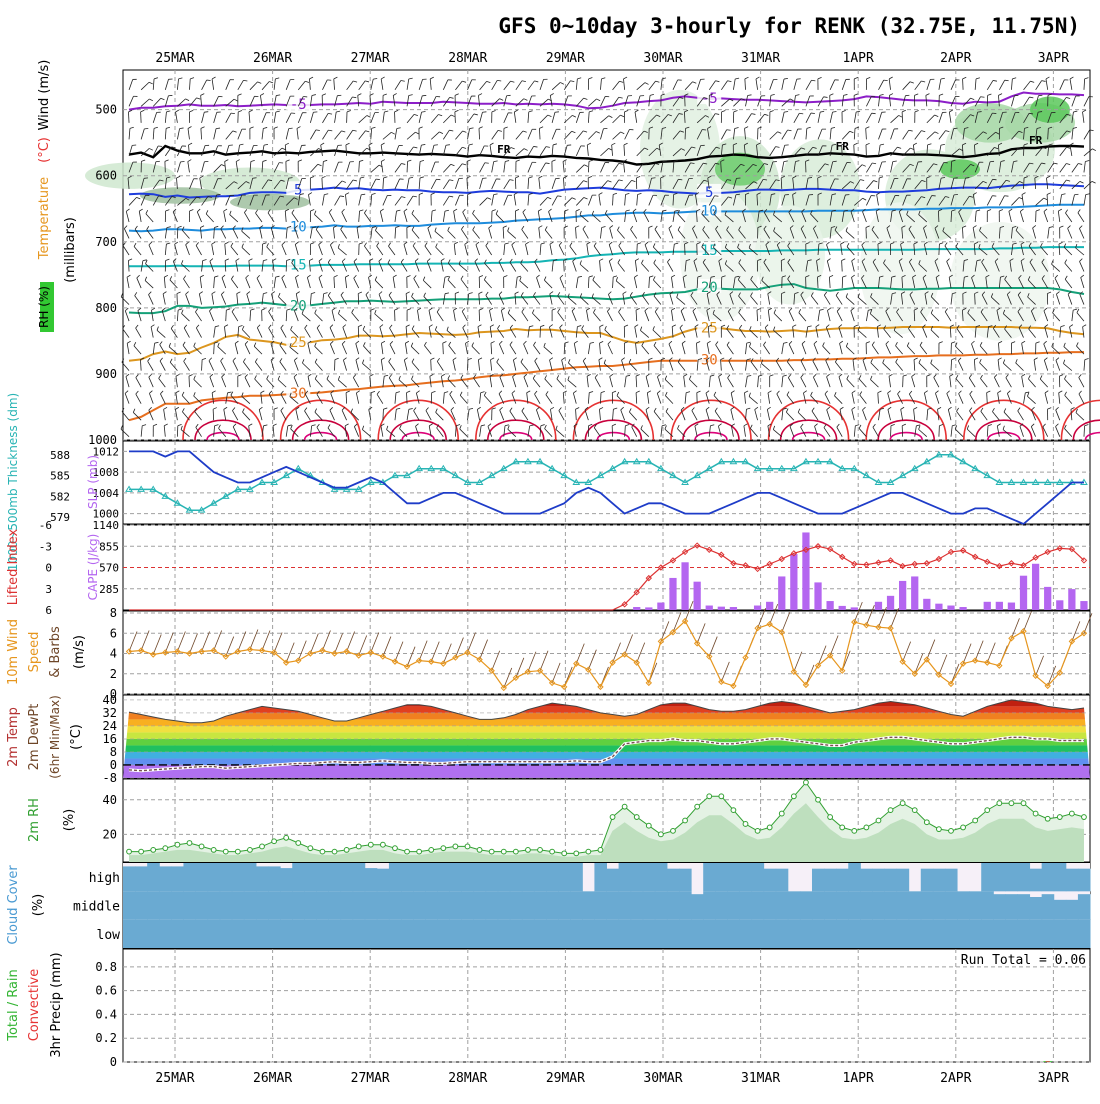 The height and width of the screenshot is (1104, 1100). Describe the element at coordinates (34, 820) in the screenshot. I see `rh2m-axis-label: 2m RH` at that location.